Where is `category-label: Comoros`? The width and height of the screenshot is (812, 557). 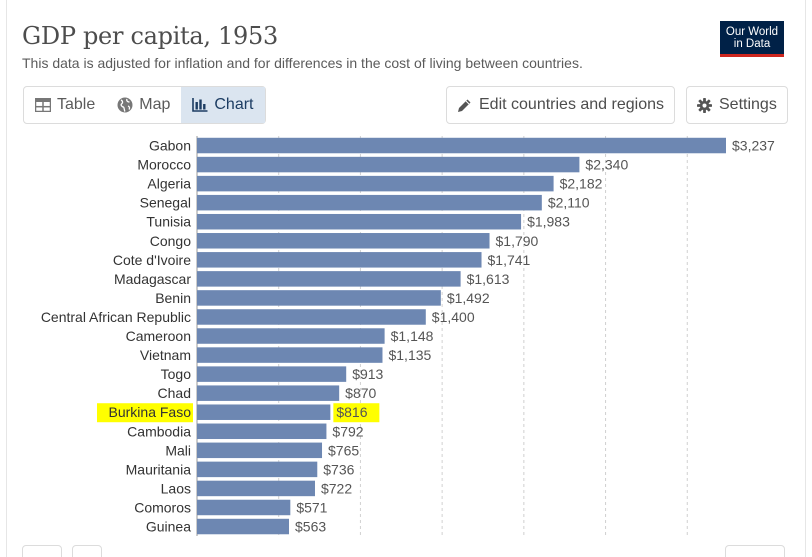
category-label: Comoros is located at coordinates (162, 507).